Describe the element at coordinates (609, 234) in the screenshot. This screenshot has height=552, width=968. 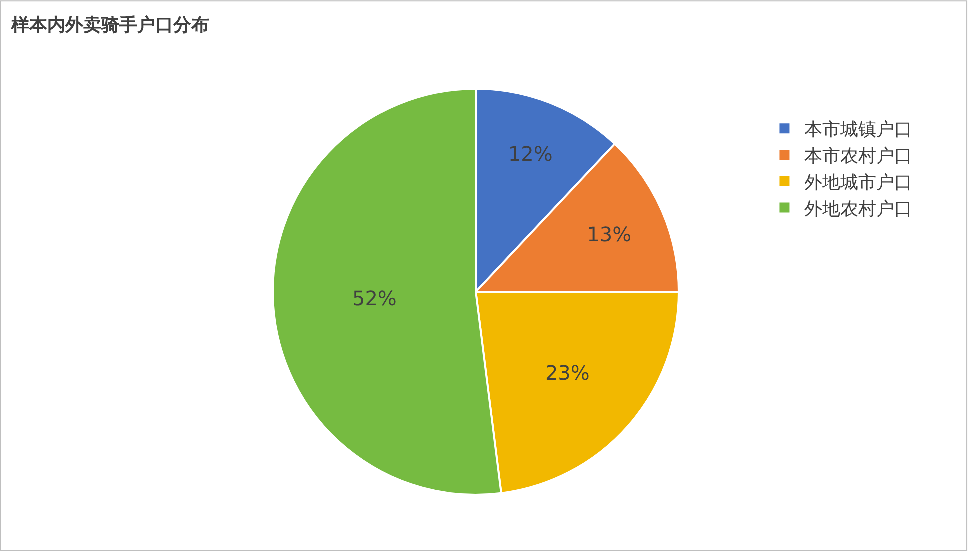
I see `data-label: 13%` at that location.